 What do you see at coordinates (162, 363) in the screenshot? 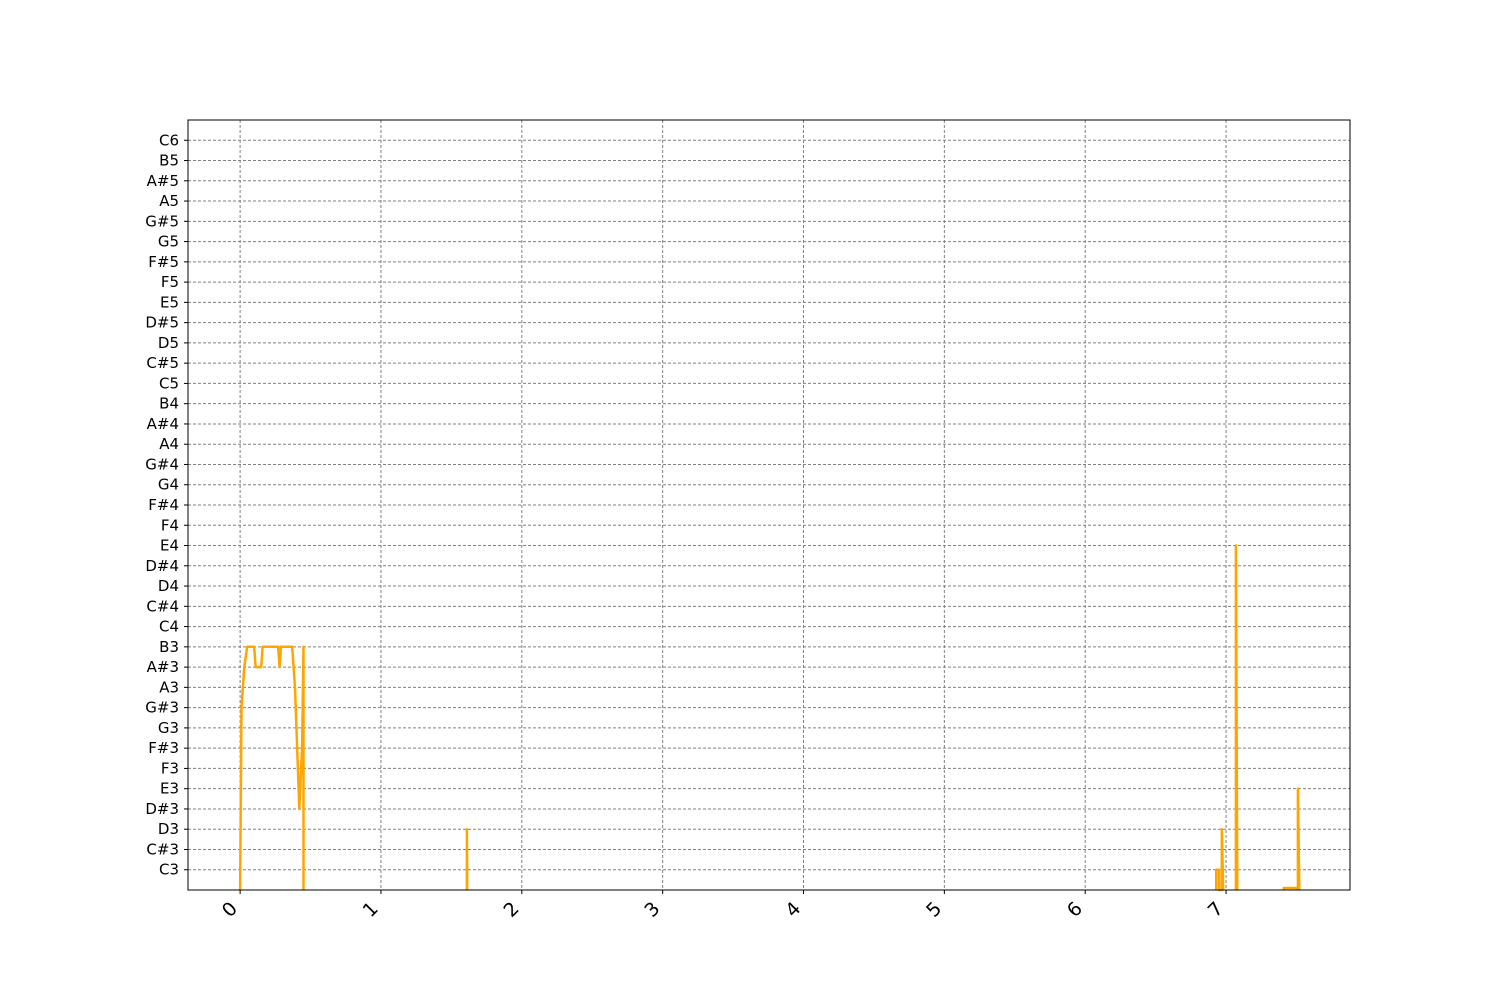
I see `y-tick-label: C#5` at bounding box center [162, 363].